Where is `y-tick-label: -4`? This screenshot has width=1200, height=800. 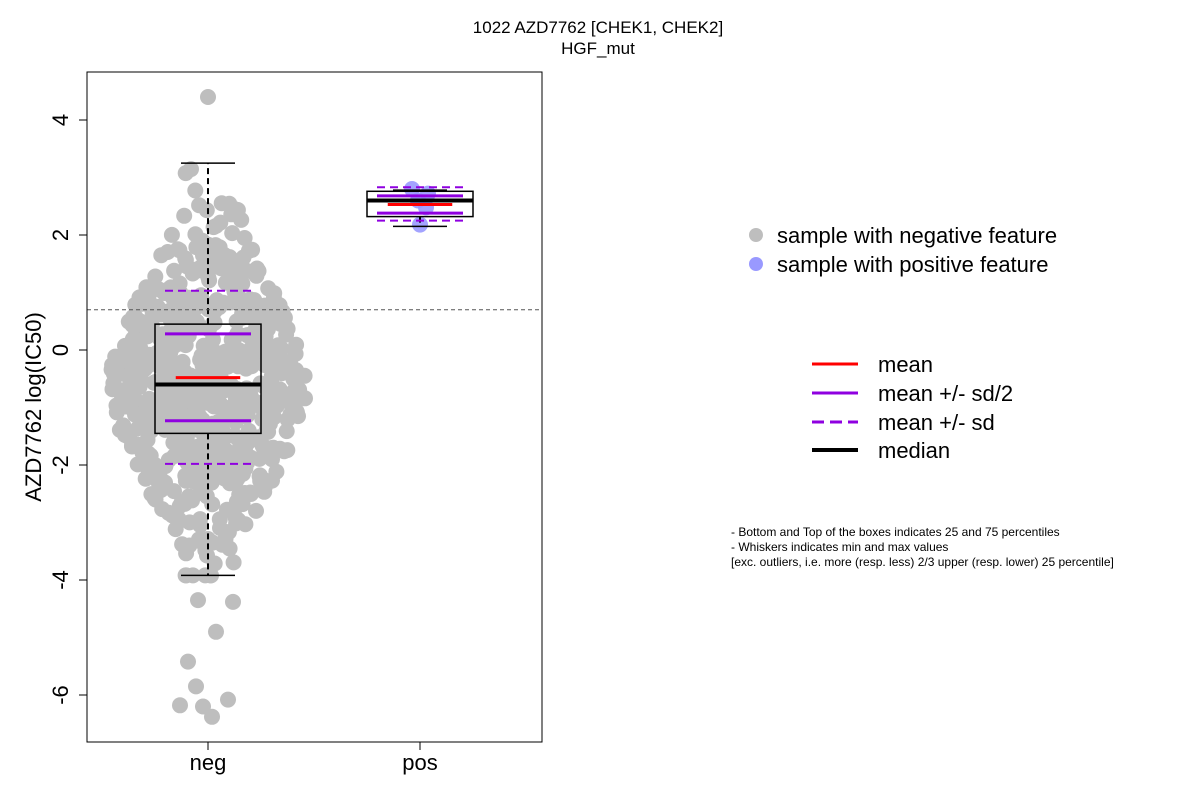
y-tick-label: -4 is located at coordinates (60, 580).